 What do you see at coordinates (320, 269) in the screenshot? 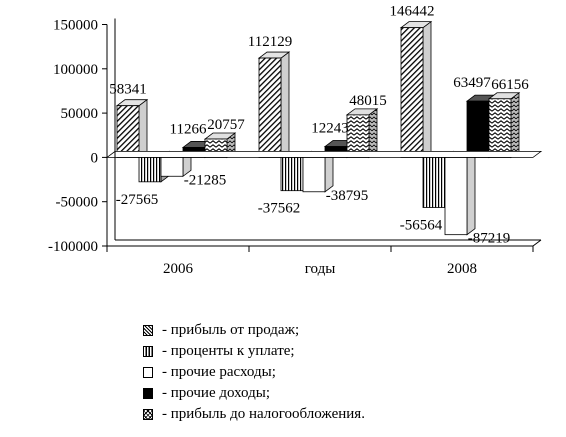
I see `x-tick-label: годы` at bounding box center [320, 269].